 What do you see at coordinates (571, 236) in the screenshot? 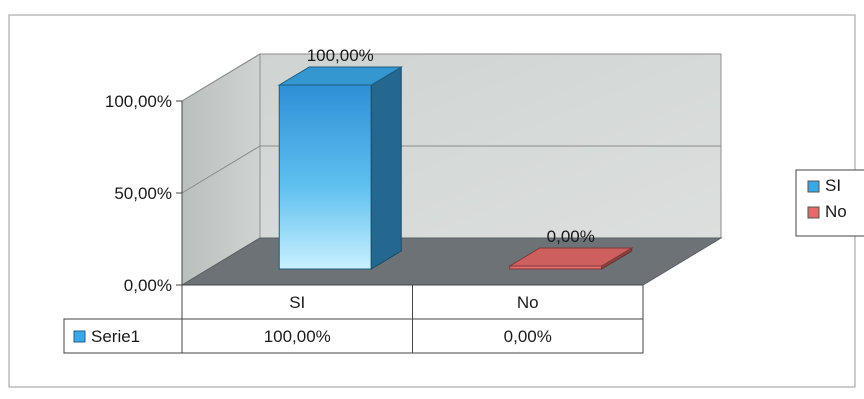
I see `data-label: 0,00%` at bounding box center [571, 236].